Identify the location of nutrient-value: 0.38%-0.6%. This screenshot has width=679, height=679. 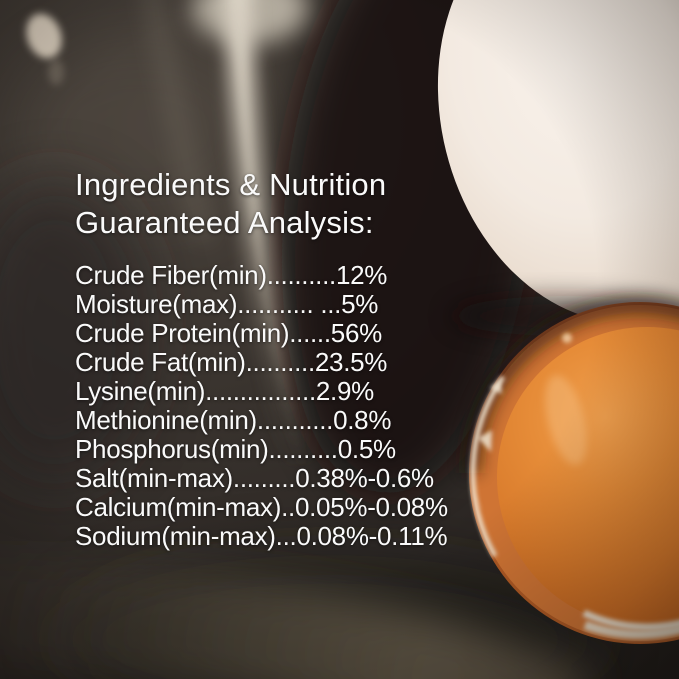
(364, 478).